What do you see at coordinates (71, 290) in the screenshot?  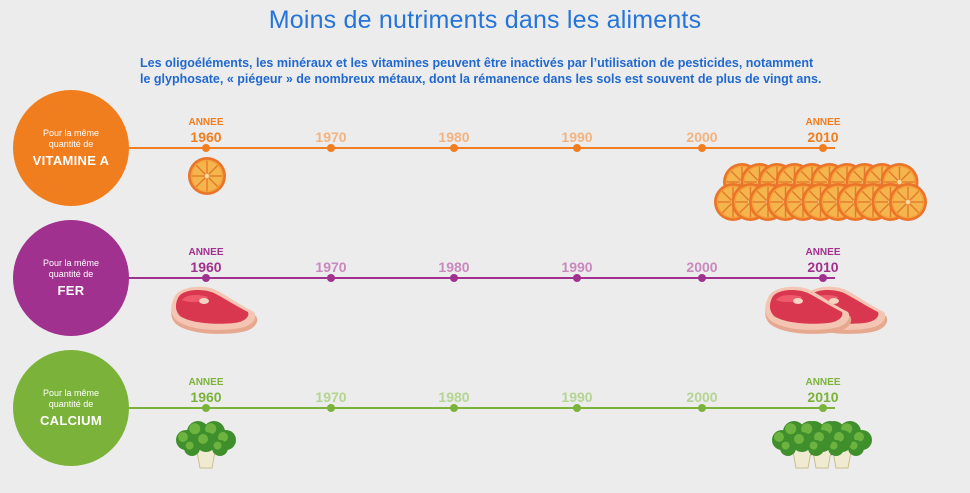 I see `nutrient-name: FER` at bounding box center [71, 290].